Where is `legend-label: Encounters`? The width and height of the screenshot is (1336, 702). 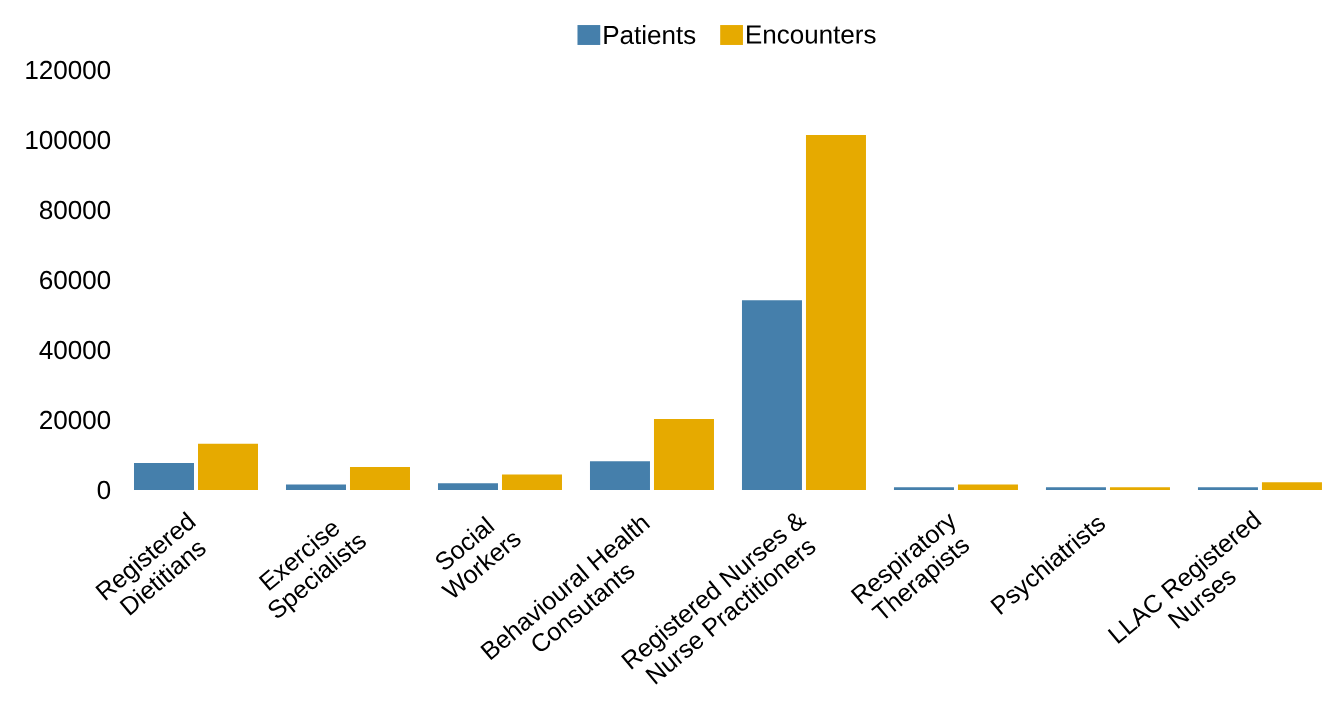 legend-label: Encounters is located at coordinates (811, 34).